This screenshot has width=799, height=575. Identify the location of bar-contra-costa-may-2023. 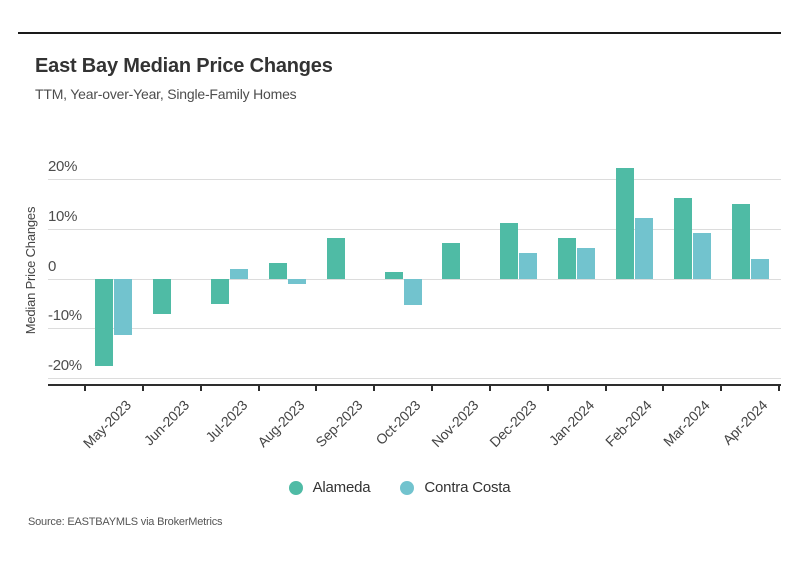
(123, 307).